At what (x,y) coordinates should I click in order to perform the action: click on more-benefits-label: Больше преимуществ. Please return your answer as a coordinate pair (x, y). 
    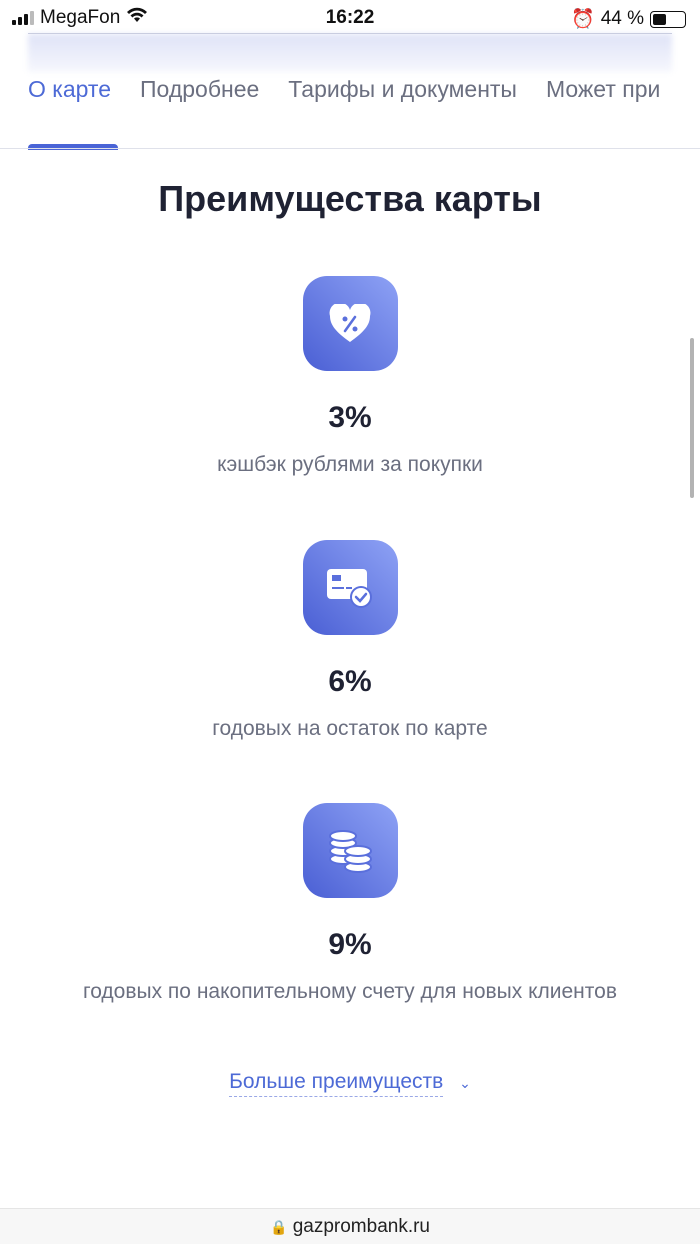
    Looking at the image, I should click on (336, 1083).